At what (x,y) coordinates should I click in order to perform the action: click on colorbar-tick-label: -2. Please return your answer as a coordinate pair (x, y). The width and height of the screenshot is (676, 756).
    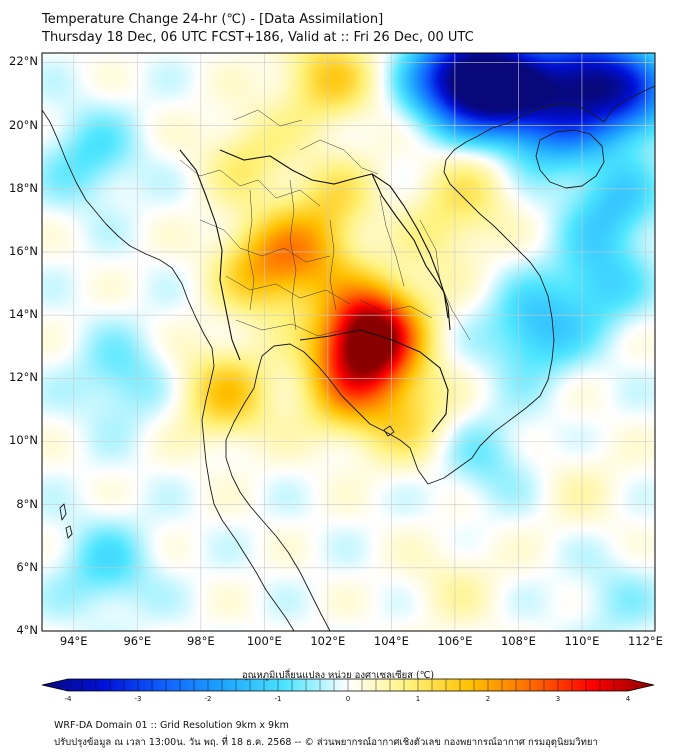
    Looking at the image, I should click on (208, 699).